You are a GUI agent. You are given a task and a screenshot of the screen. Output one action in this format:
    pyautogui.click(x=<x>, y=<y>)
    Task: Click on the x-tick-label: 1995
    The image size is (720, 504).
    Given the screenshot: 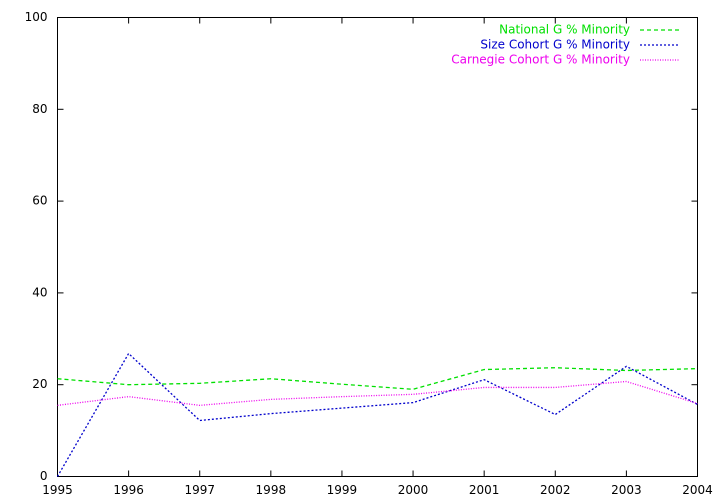 What is the action you would take?
    pyautogui.click(x=57, y=490)
    